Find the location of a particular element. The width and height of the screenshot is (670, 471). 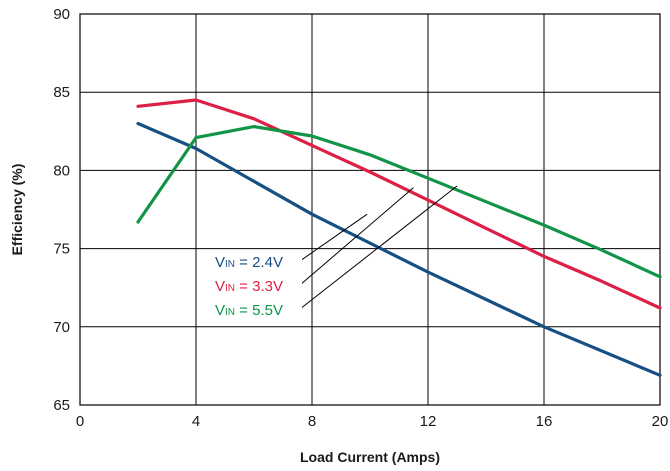

x-tick-label: 12 is located at coordinates (428, 421).